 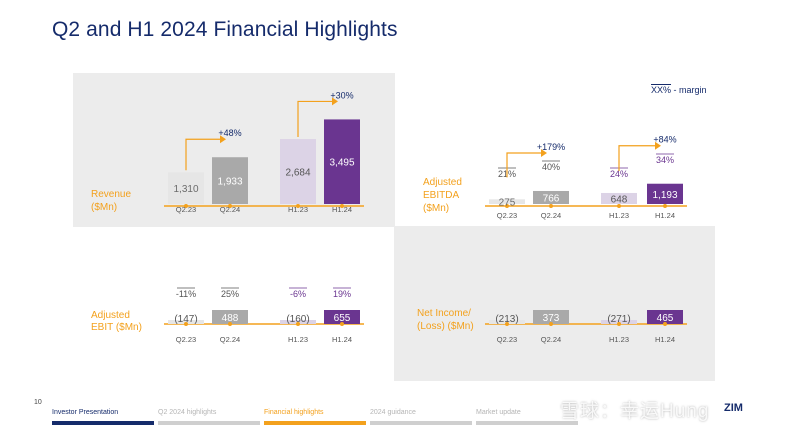 I want to click on value-label: 488, so click(x=230, y=318).